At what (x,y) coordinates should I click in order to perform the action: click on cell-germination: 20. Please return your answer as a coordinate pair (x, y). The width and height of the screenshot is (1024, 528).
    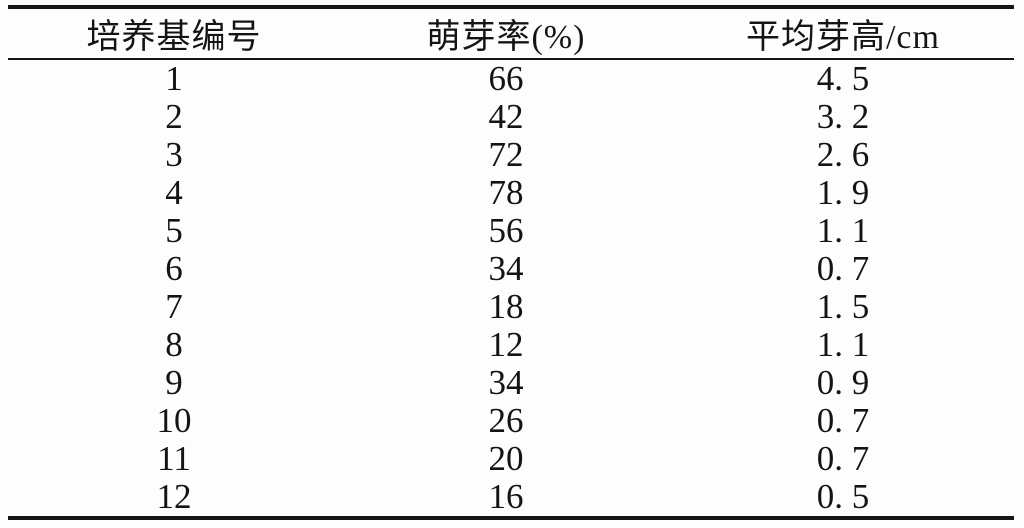
    Looking at the image, I should click on (506, 458).